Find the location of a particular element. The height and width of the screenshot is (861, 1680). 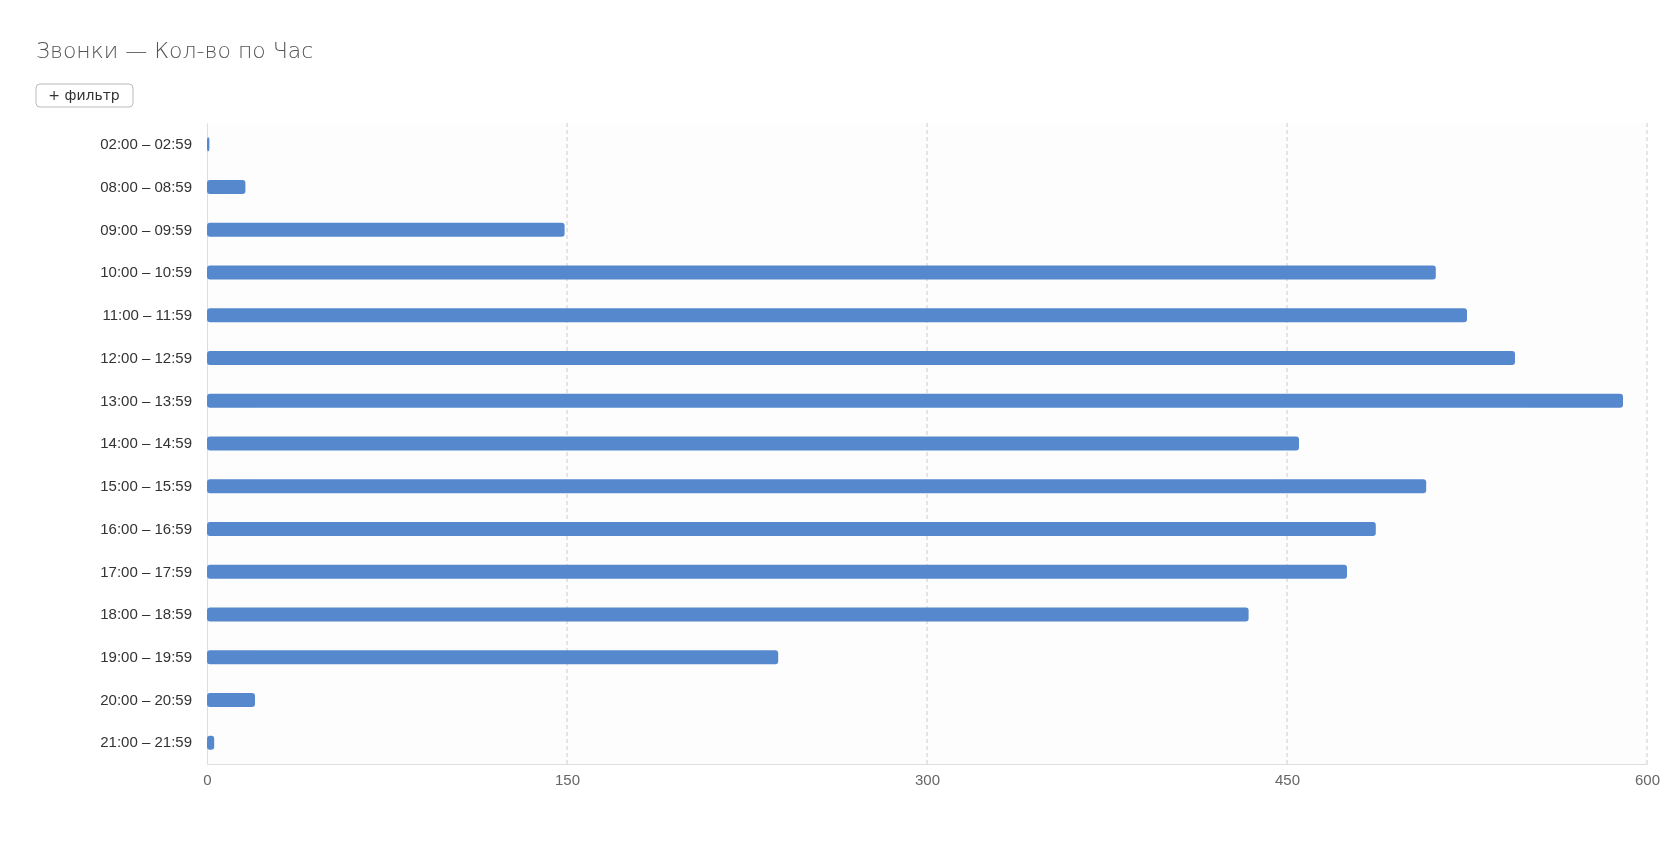

x-tick-label: 600 is located at coordinates (1647, 779).